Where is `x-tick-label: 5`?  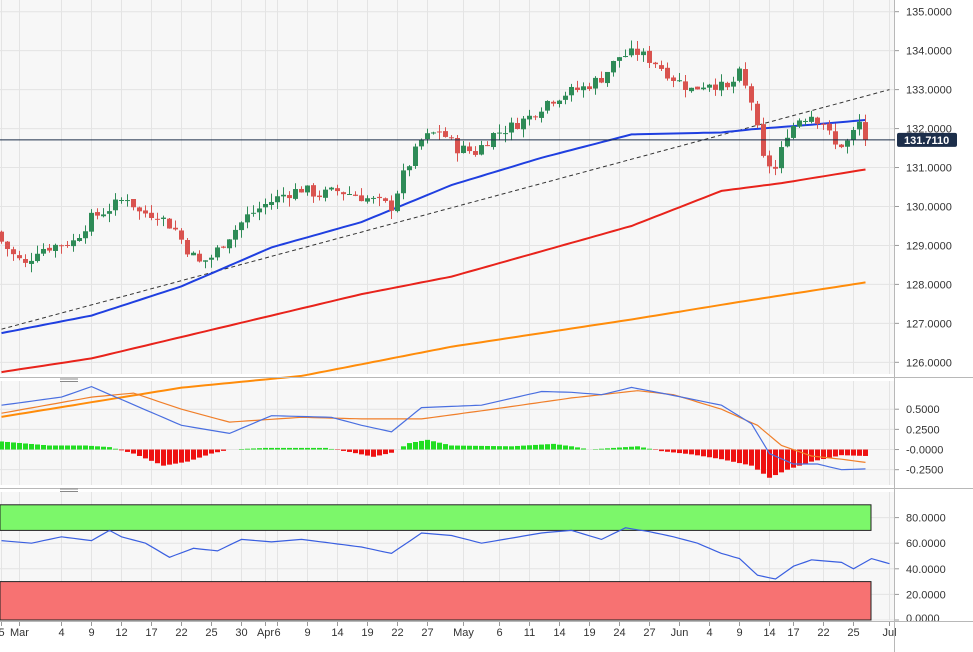
x-tick-label: 5 is located at coordinates (2, 633).